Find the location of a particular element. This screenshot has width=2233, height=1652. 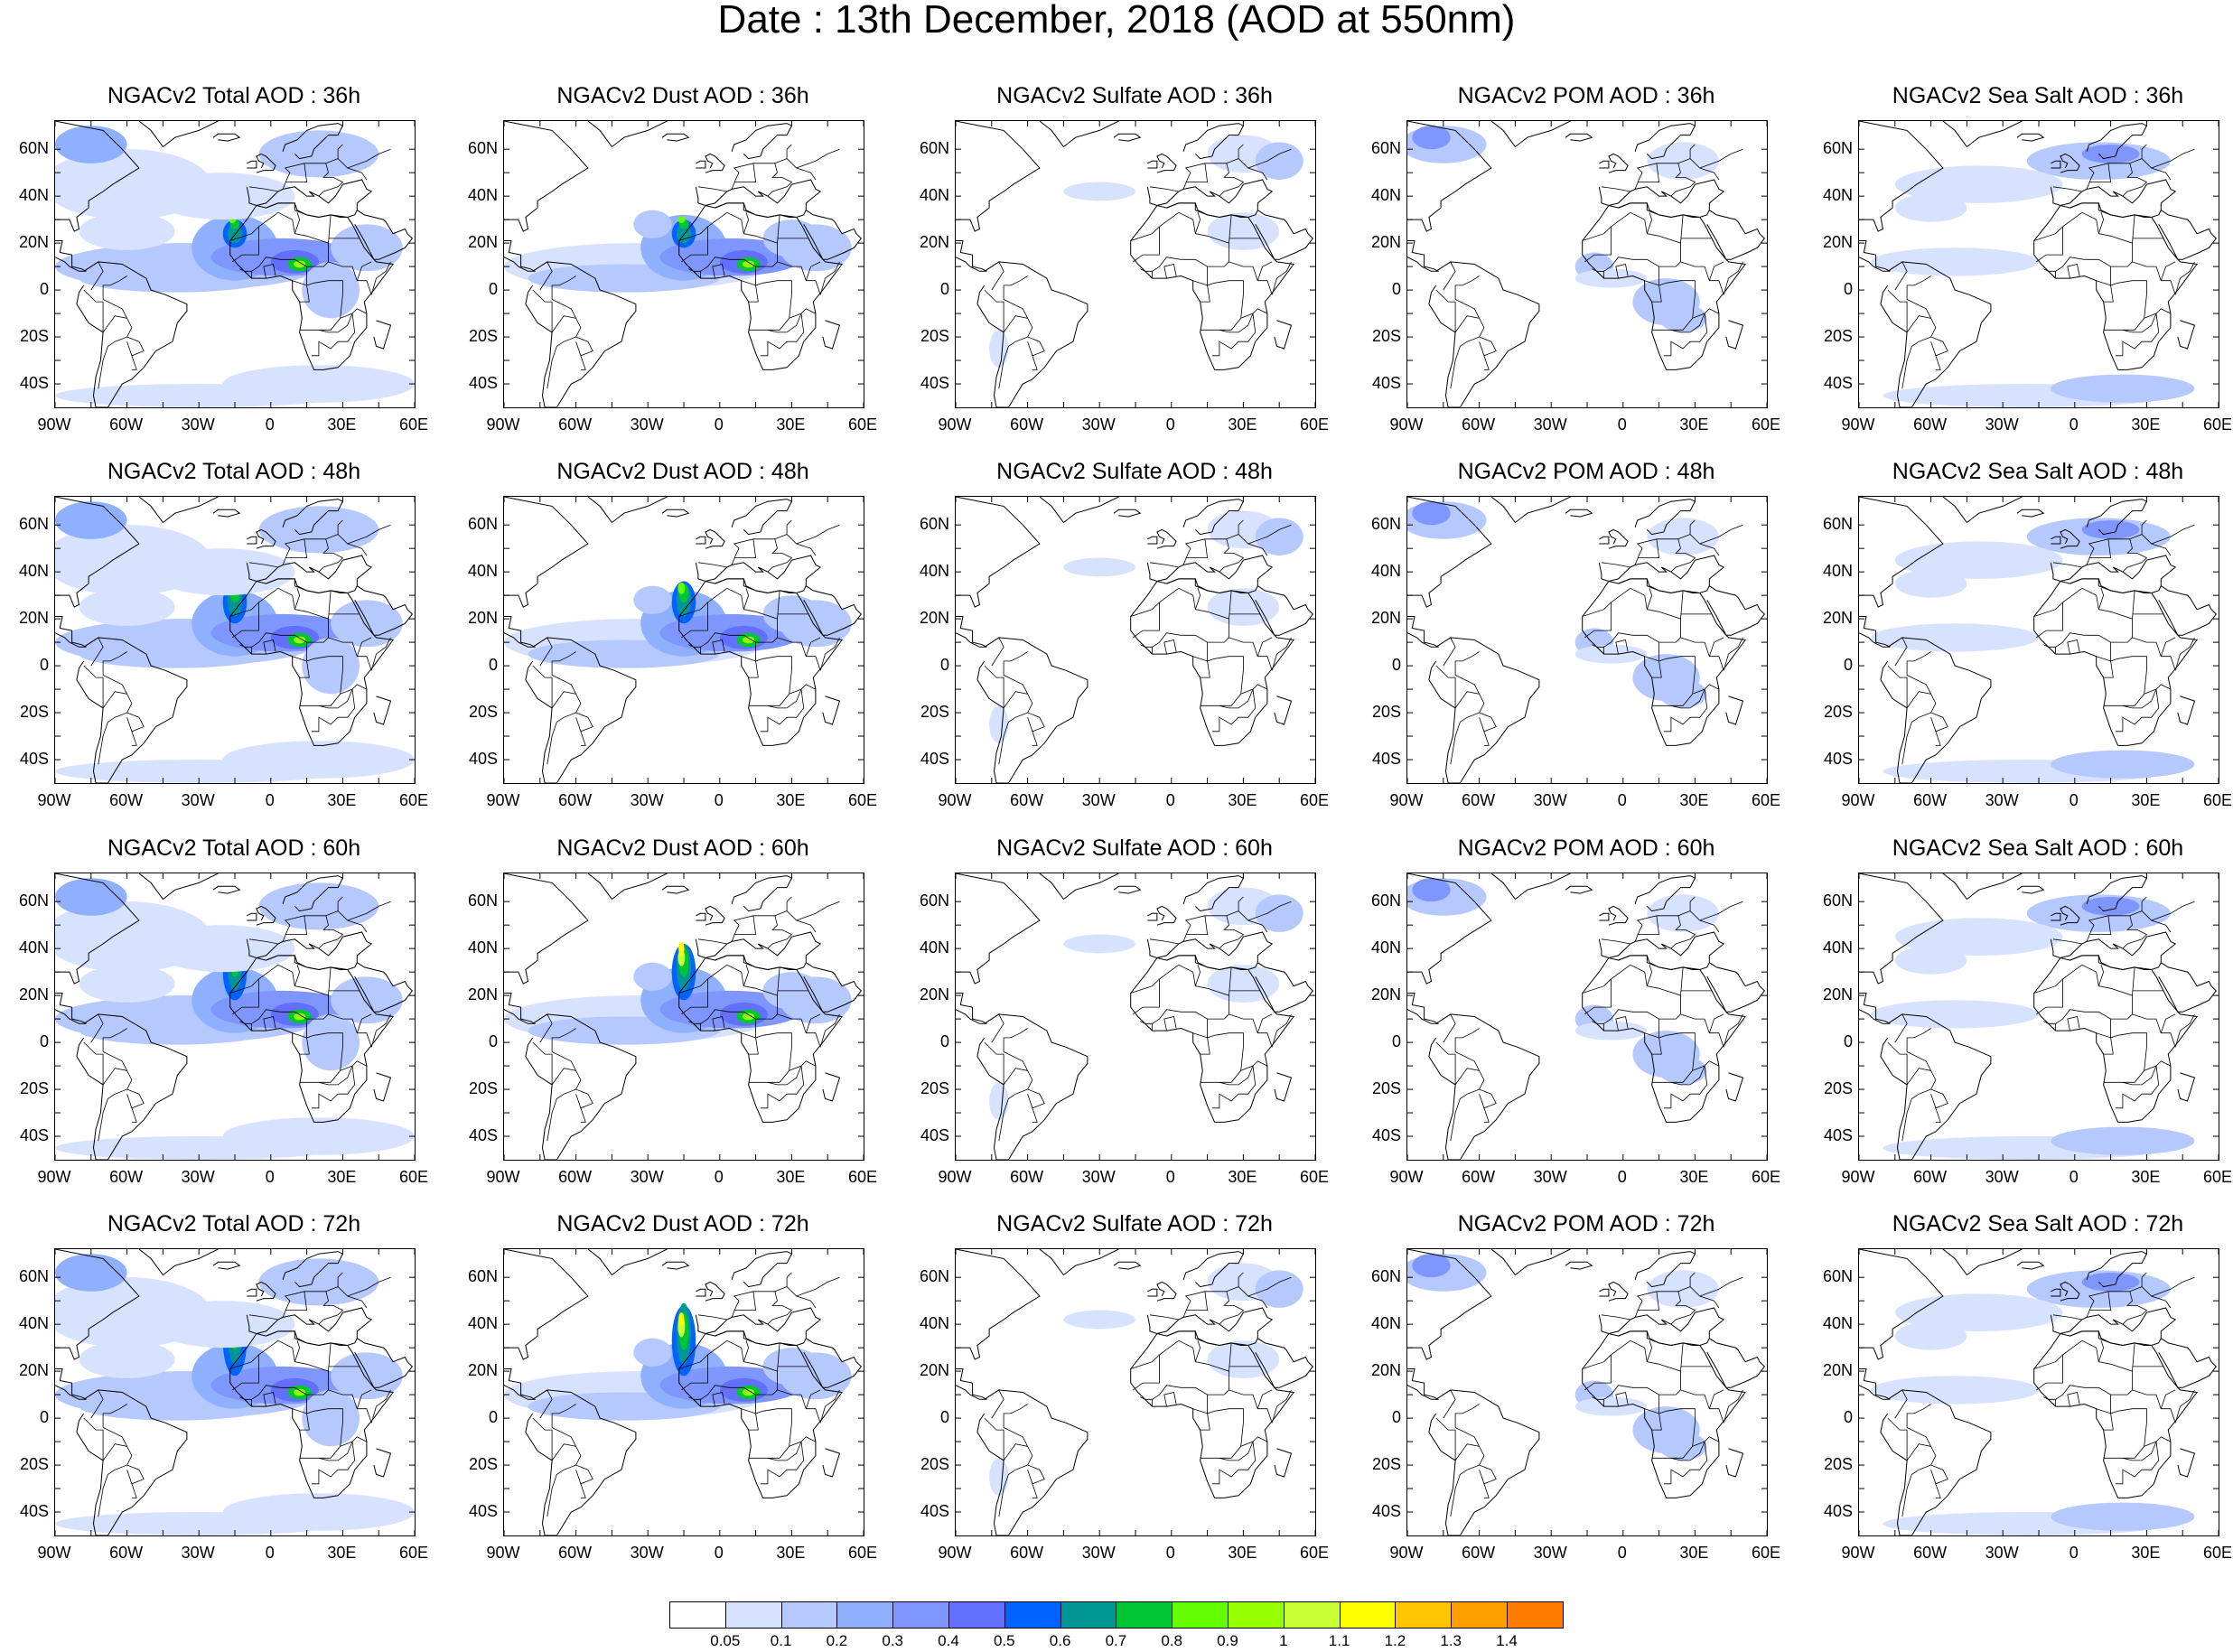

lat-label: 20N is located at coordinates (1385, 995).